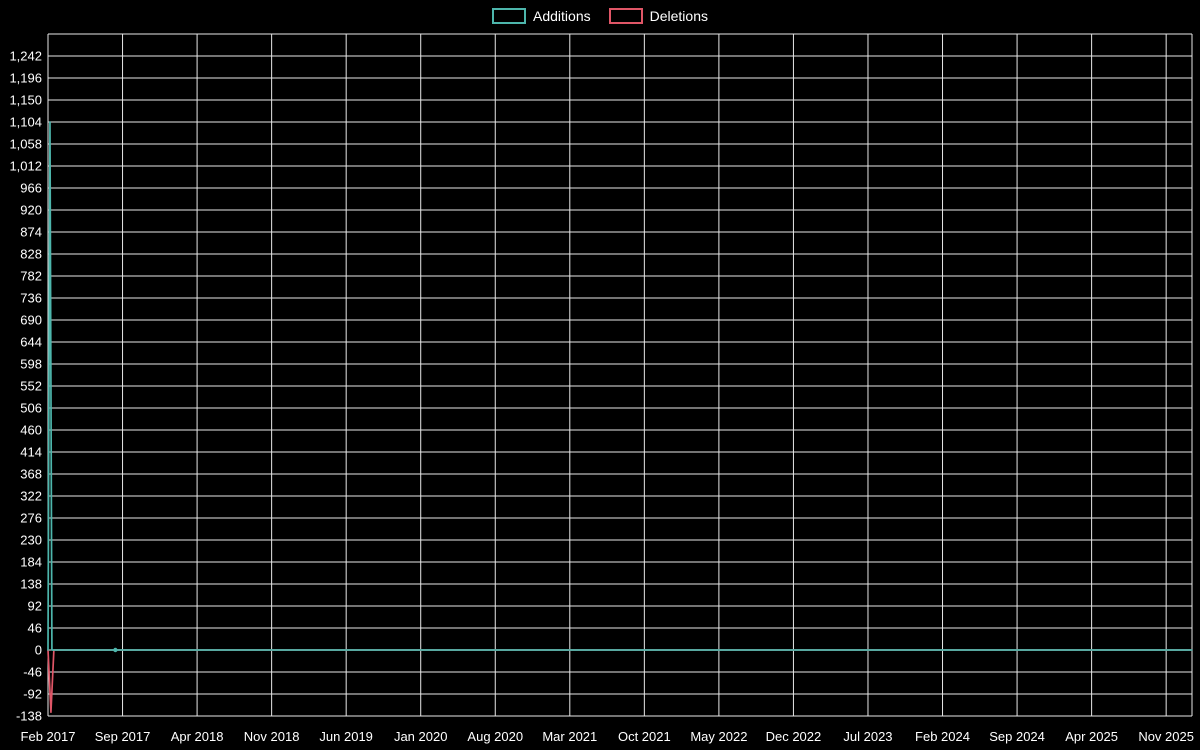 The image size is (1200, 750). I want to click on svg-text: Sep 2024, so click(1017, 736).